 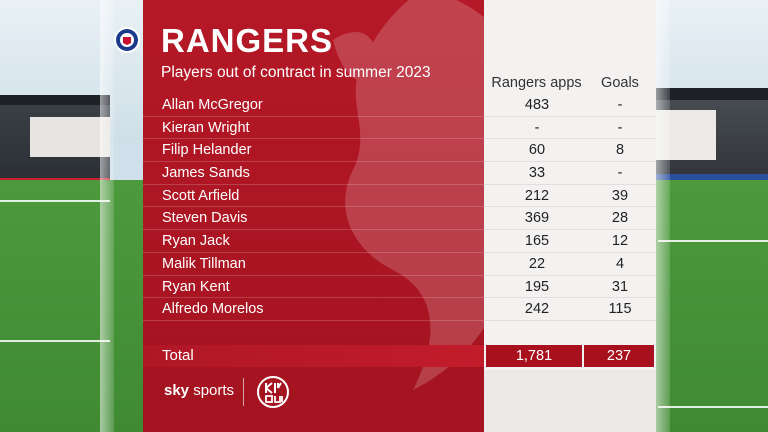 I want to click on total-apps: 1,781, so click(x=534, y=356).